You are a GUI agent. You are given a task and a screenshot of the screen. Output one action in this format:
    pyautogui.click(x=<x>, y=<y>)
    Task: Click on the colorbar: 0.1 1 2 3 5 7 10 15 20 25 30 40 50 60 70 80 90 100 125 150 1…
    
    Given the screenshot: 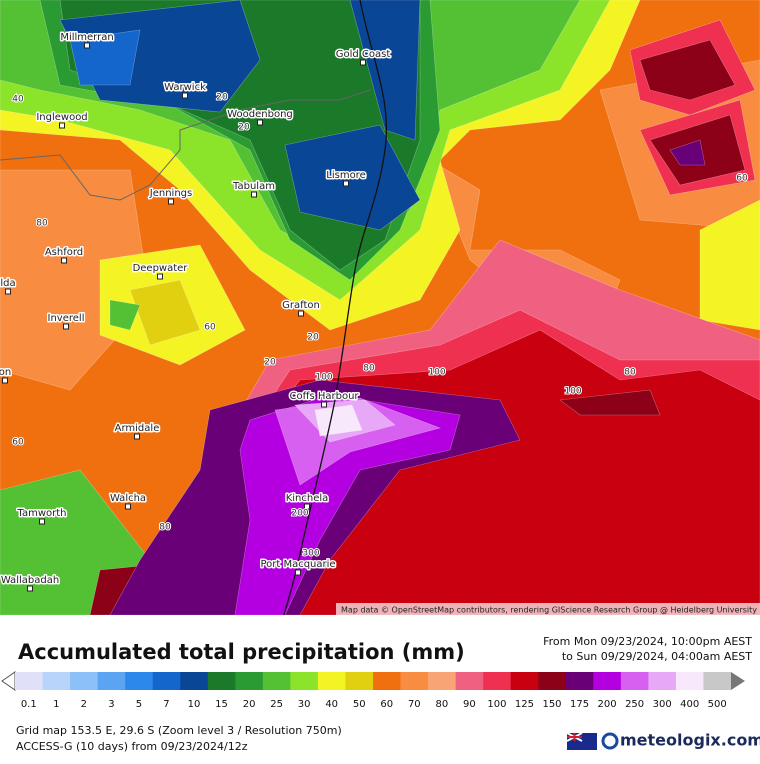 What is the action you would take?
    pyautogui.click(x=373, y=690)
    